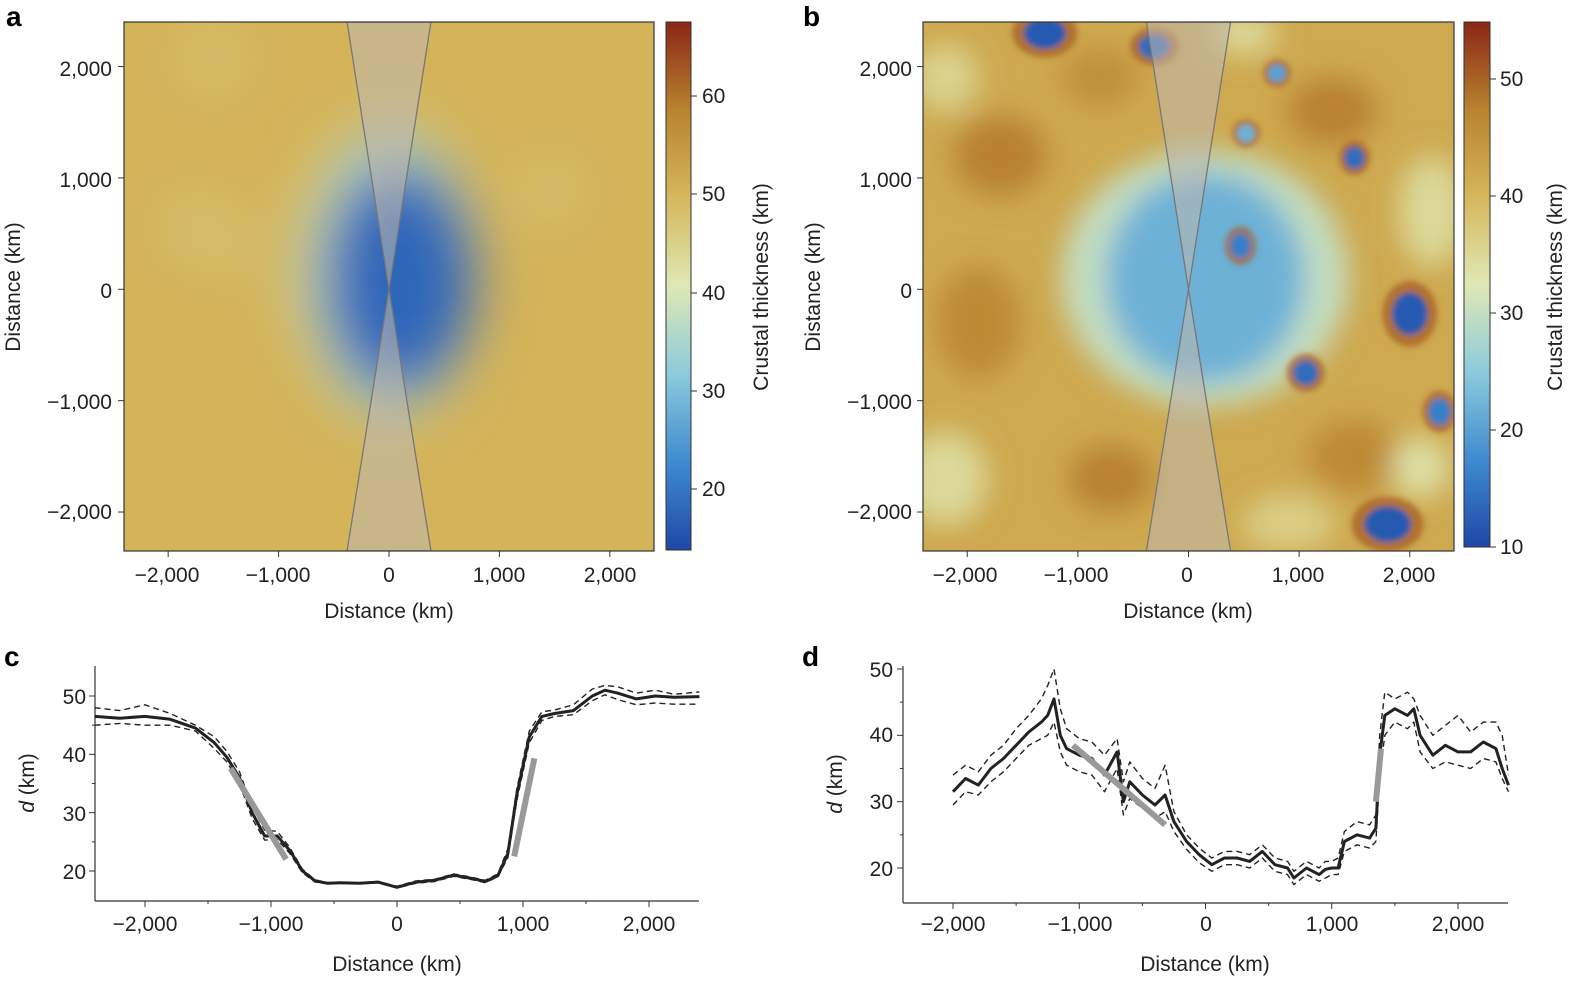 The image size is (1587, 989). I want to click on panel-a-x-tick: 0, so click(389, 575).